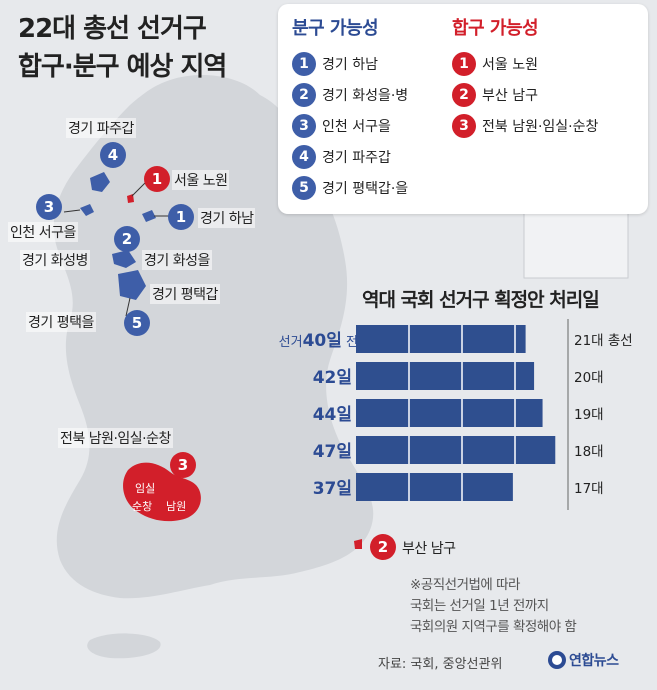 The width and height of the screenshot is (657, 690). Describe the element at coordinates (55, 260) in the screenshot. I see `map-label-hwaseong-byeong: 경기 화성병` at that location.